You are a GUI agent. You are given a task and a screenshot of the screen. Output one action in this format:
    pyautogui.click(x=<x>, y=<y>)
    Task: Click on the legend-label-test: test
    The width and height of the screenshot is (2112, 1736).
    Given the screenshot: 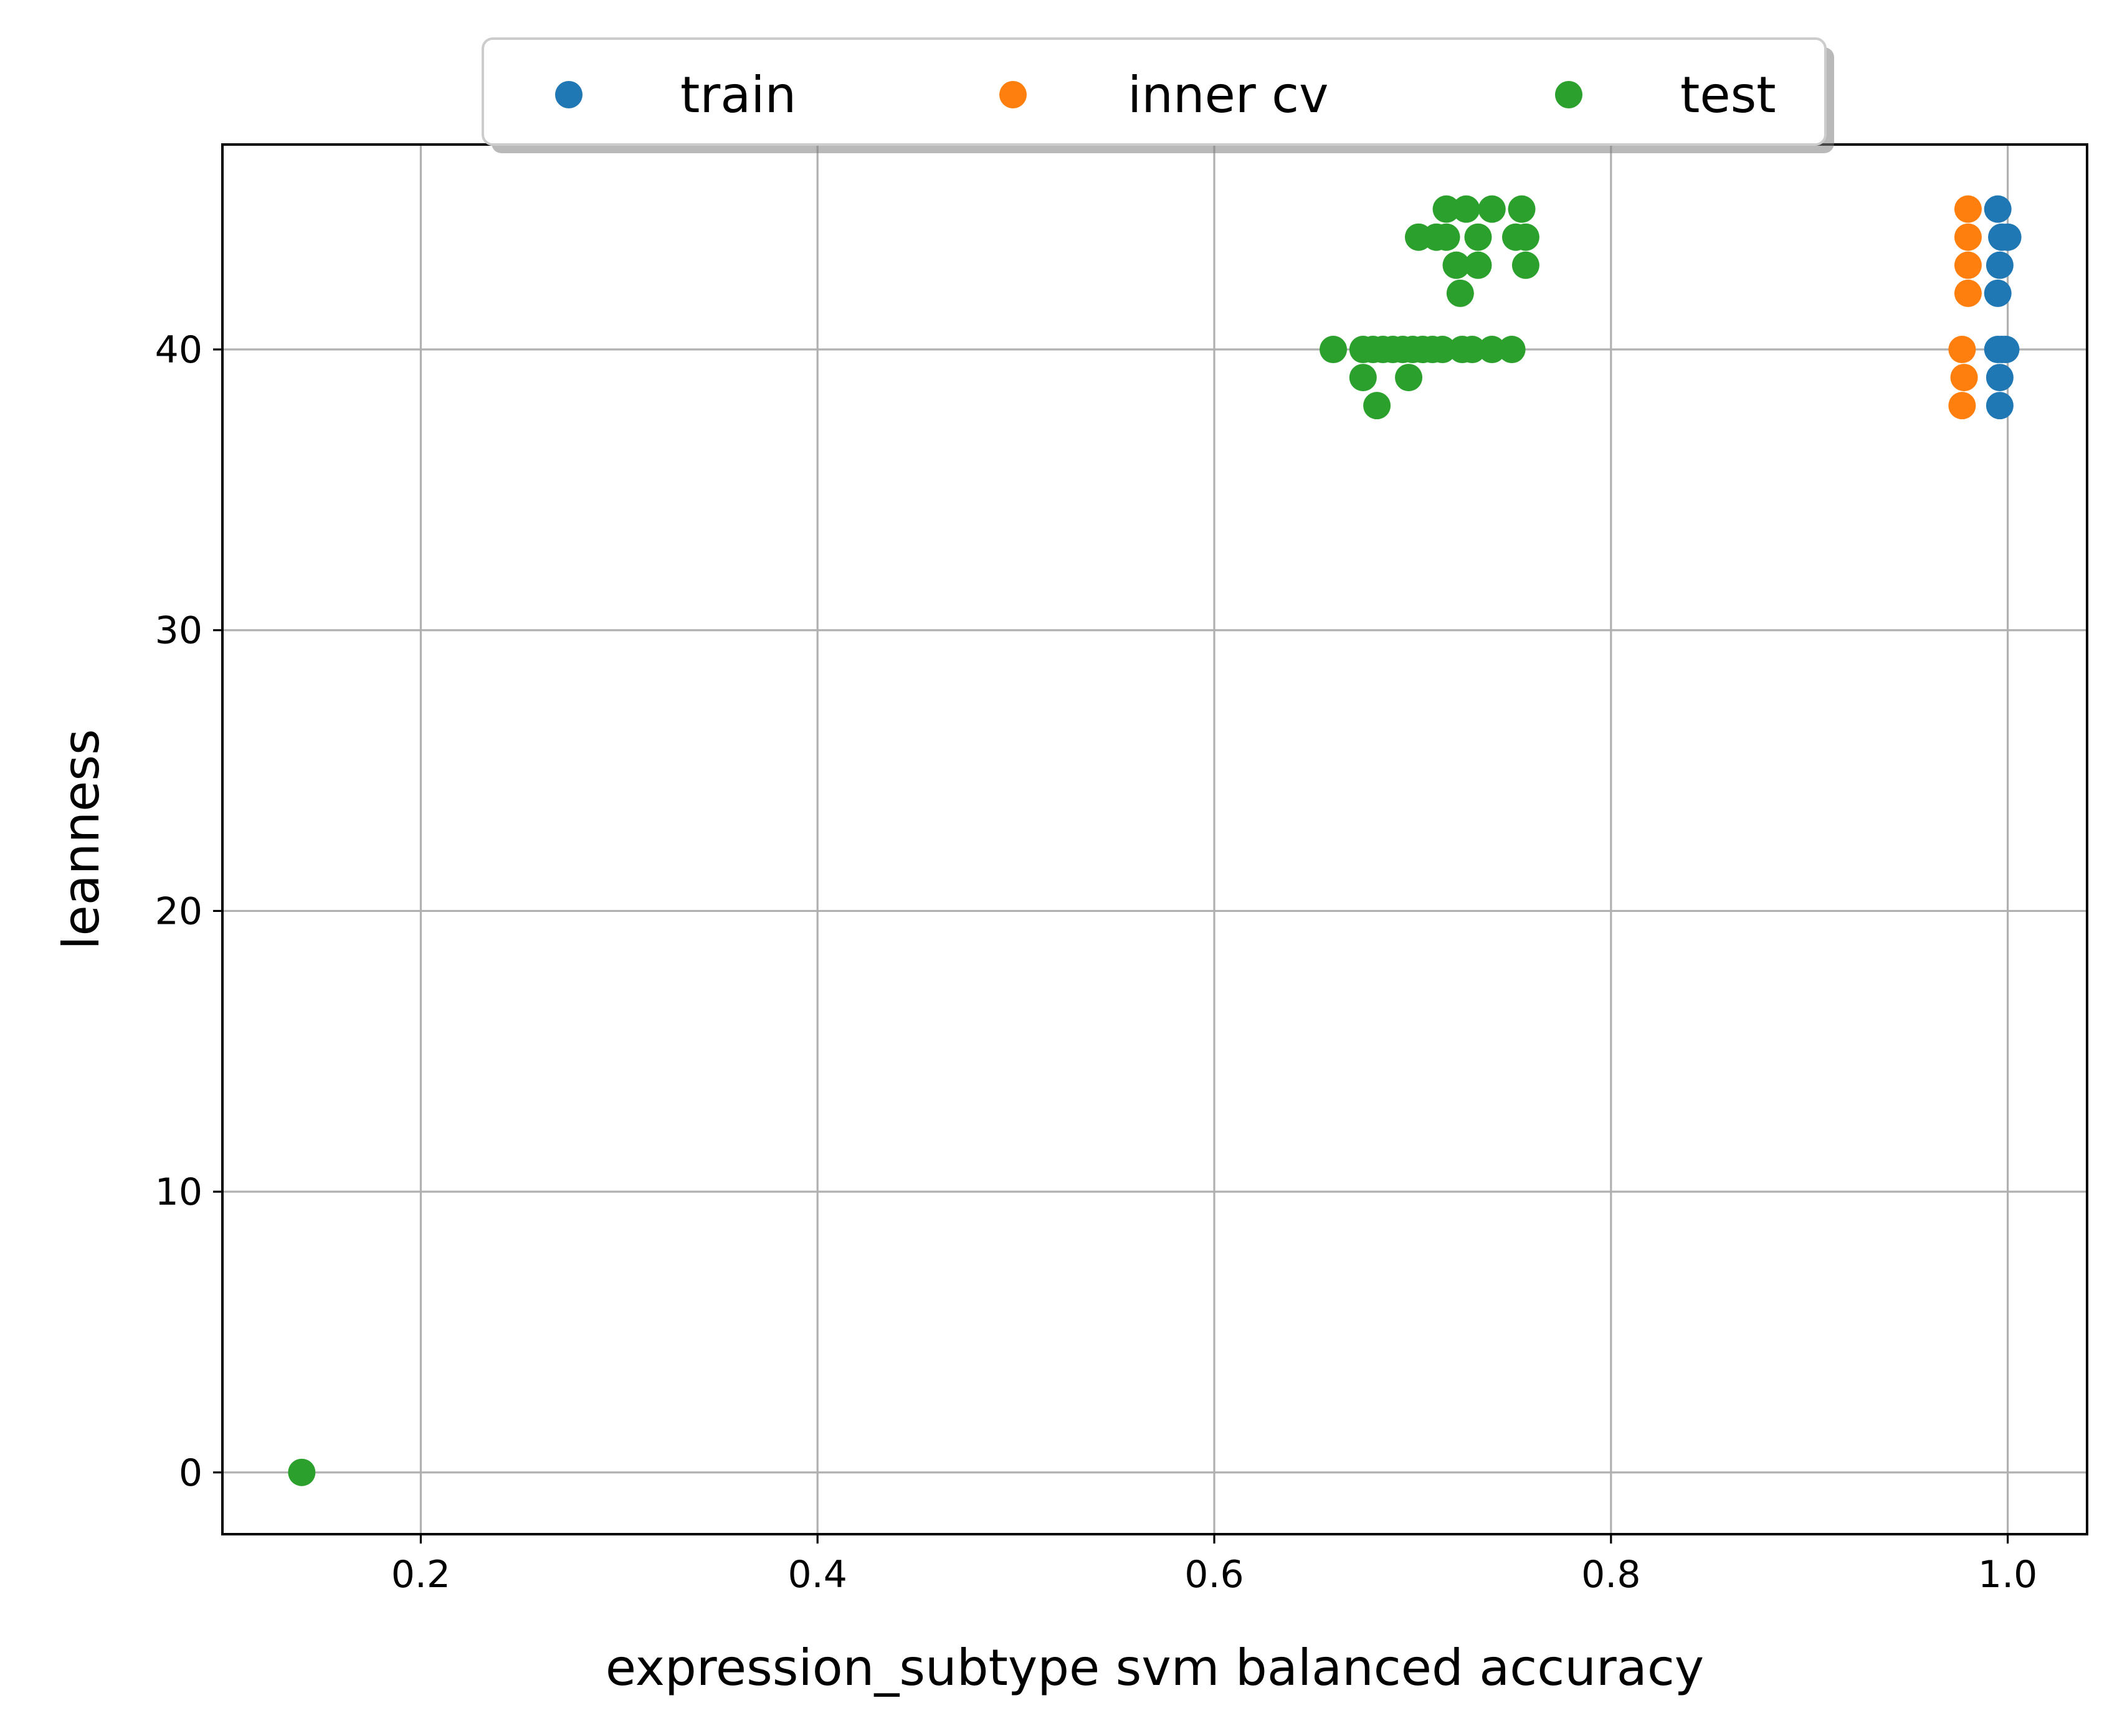 What is the action you would take?
    pyautogui.click(x=1728, y=95)
    